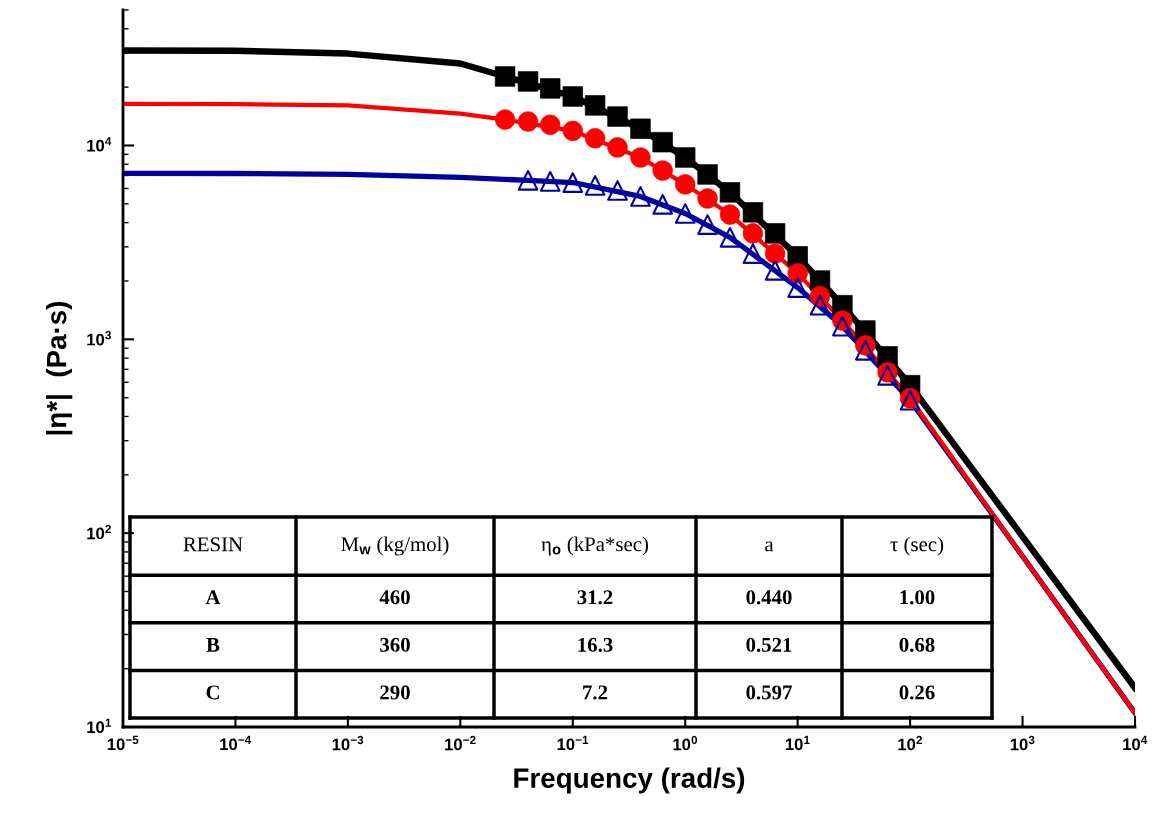 Image resolution: width=1157 pixels, height=833 pixels. I want to click on annotation: 290, so click(395, 692).